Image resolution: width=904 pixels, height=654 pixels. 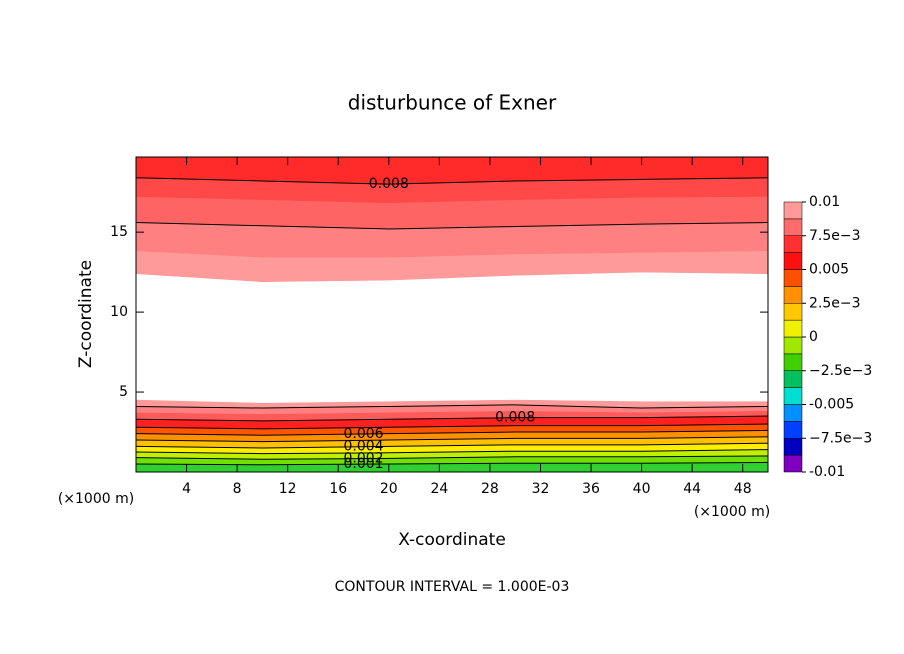 What do you see at coordinates (813, 337) in the screenshot?
I see `colorbar-label: 0` at bounding box center [813, 337].